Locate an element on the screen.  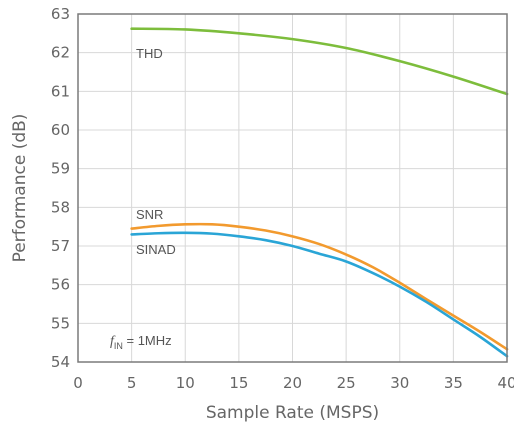
x-tick-label: 20 is located at coordinates (292, 383).